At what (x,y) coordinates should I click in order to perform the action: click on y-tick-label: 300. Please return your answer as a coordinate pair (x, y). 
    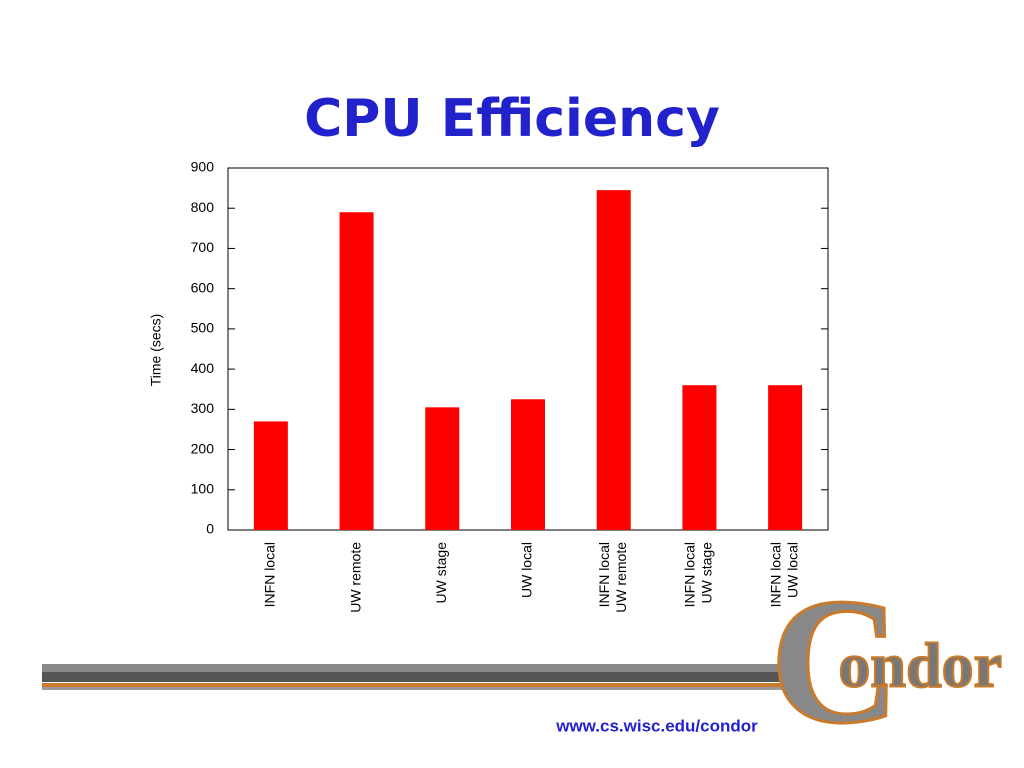
    Looking at the image, I should click on (203, 408).